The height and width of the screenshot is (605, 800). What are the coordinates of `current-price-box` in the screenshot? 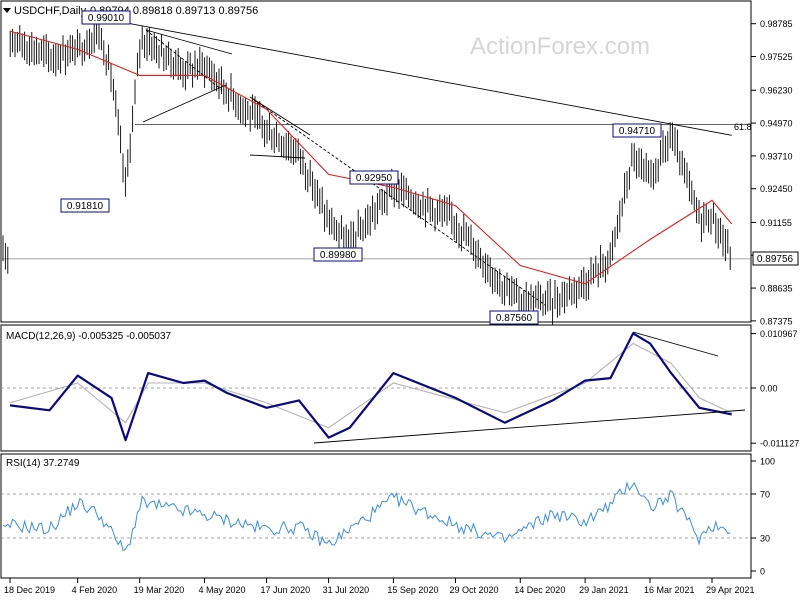 It's located at (775, 258).